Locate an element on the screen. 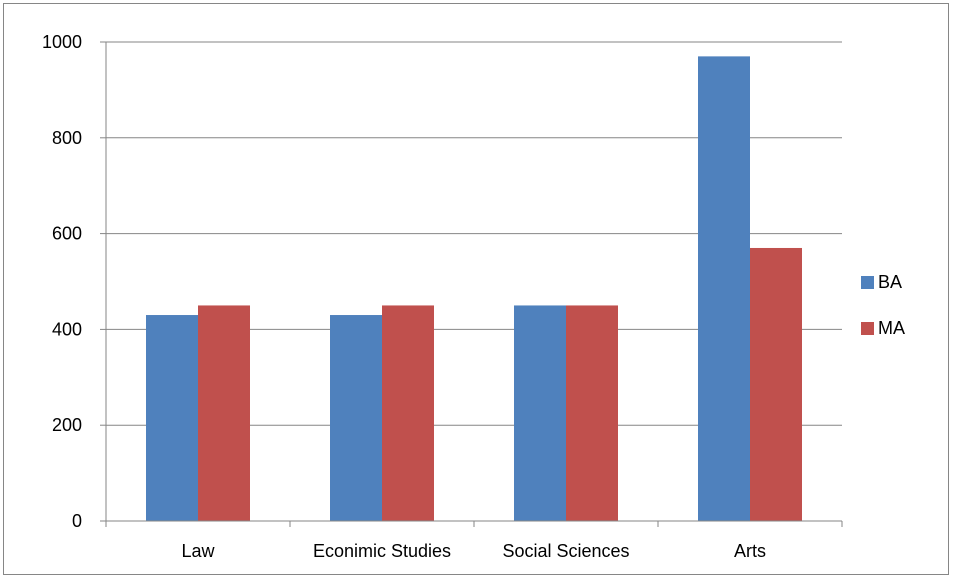 The height and width of the screenshot is (580, 954). x-tick-label: Econimic Studies is located at coordinates (382, 551).